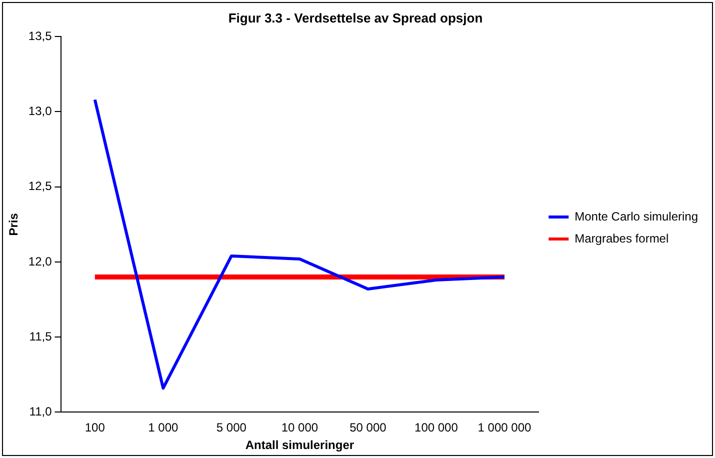  I want to click on y-tick-label: 13,5, so click(40, 35).